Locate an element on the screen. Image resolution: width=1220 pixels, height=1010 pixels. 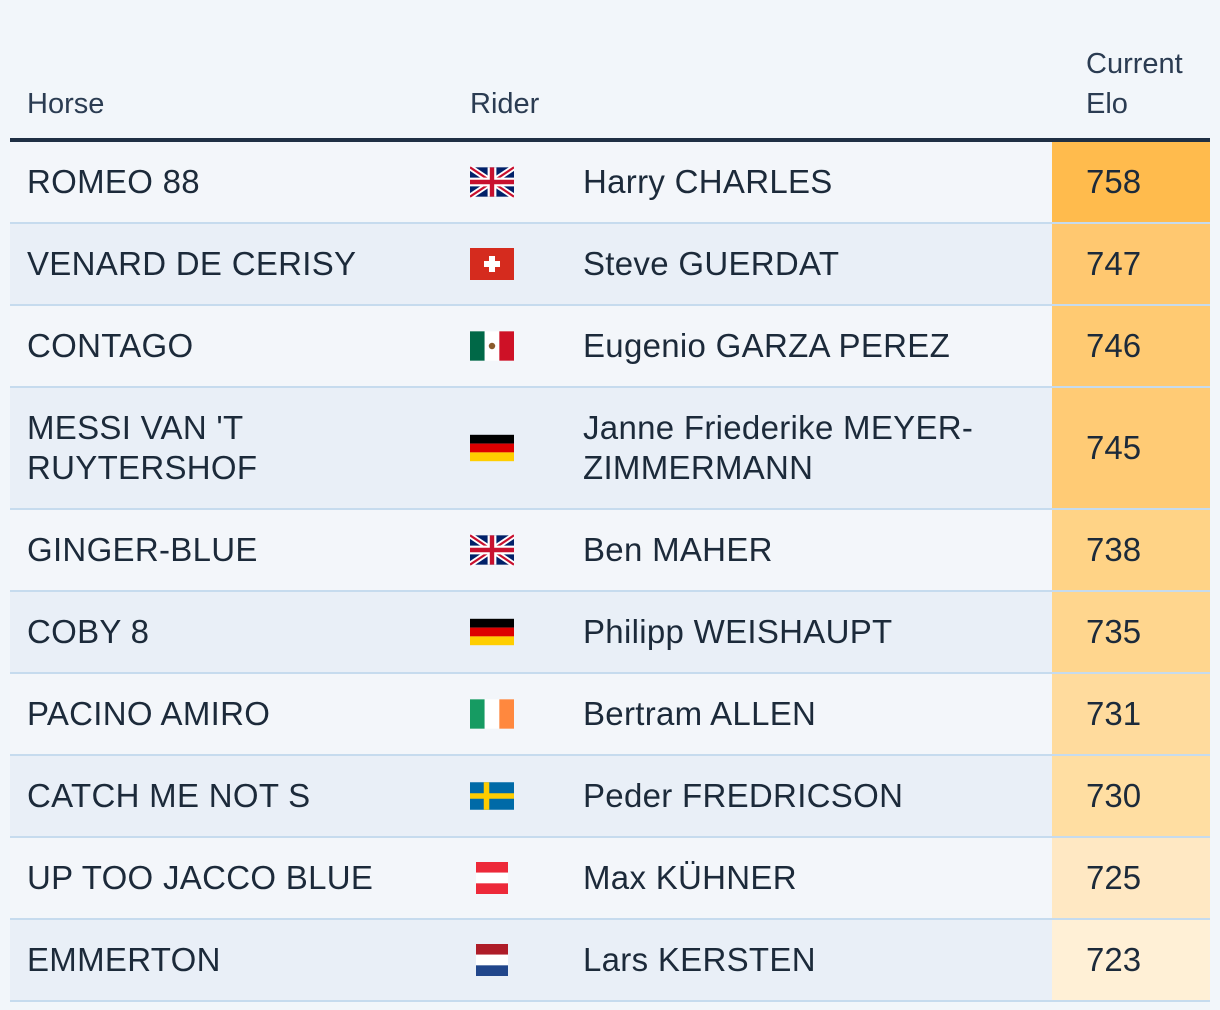
elo-cell: 730 is located at coordinates (1131, 796).